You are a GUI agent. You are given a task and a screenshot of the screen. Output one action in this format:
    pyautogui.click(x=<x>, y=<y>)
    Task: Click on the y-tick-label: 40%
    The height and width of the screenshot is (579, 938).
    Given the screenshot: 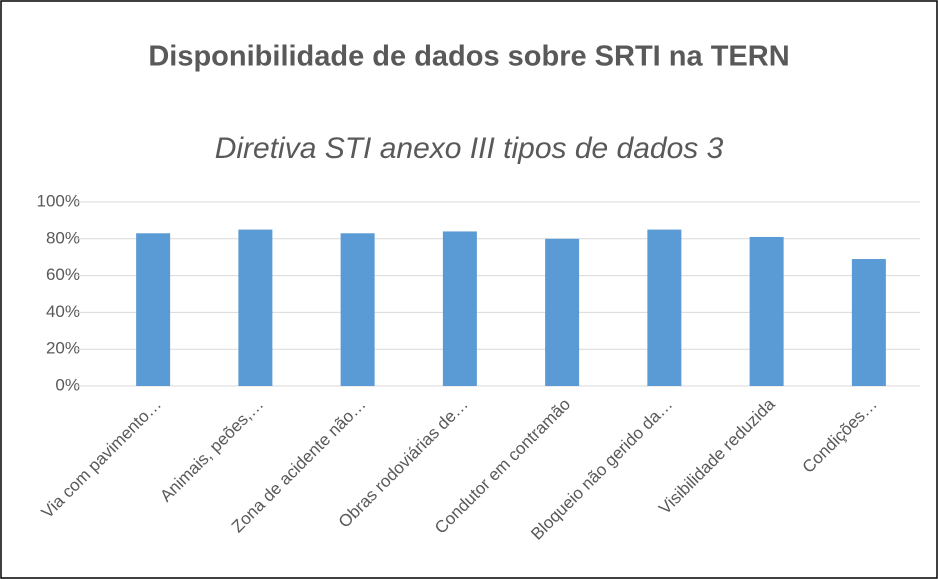 What is the action you would take?
    pyautogui.click(x=63, y=311)
    